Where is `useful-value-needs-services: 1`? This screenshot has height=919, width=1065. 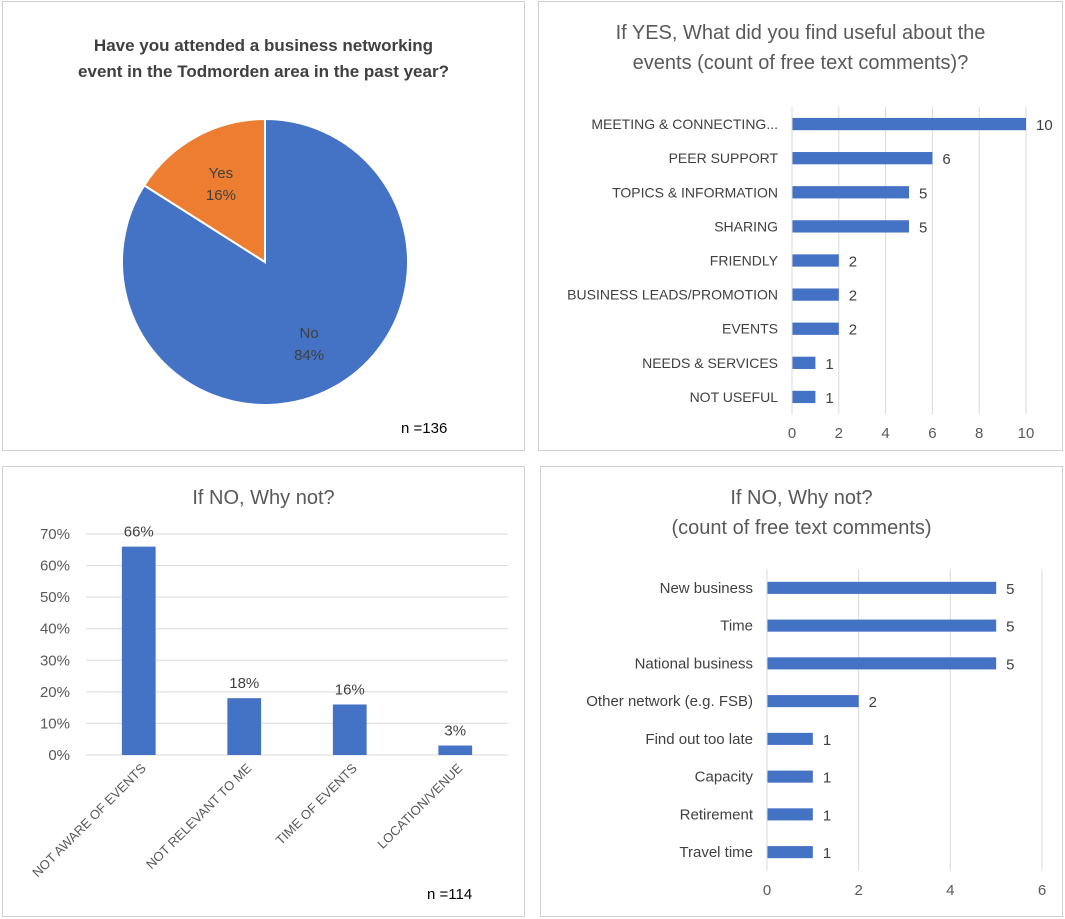 useful-value-needs-services: 1 is located at coordinates (829, 364).